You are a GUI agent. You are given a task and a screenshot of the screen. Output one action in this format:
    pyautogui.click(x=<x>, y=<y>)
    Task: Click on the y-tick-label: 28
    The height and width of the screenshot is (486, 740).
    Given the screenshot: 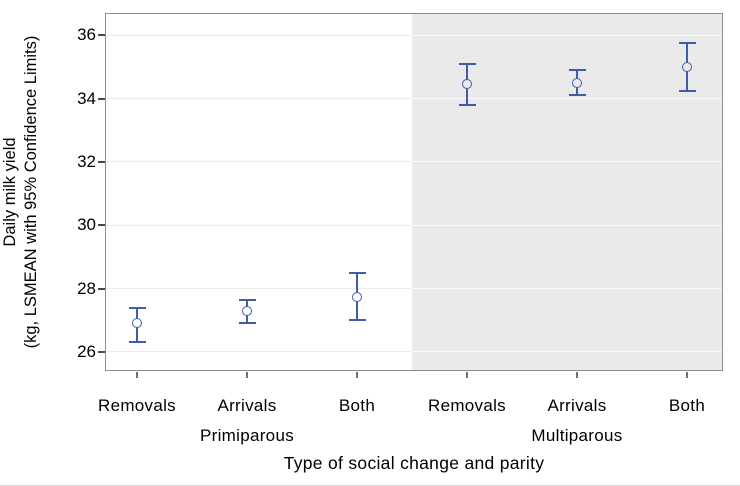 What is the action you would take?
    pyautogui.click(x=86, y=288)
    